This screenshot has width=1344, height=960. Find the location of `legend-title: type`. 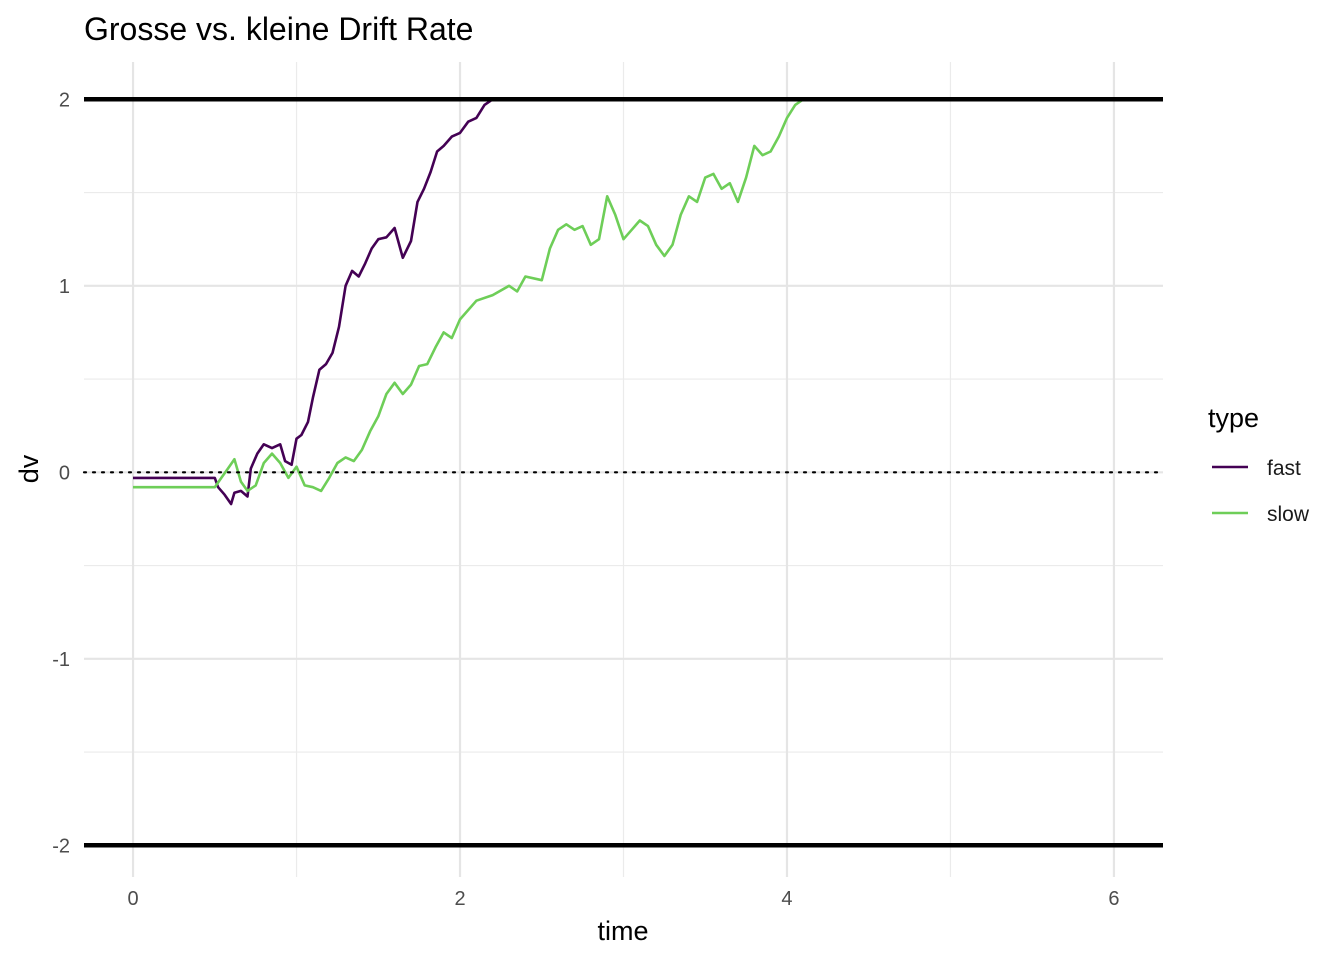

legend-title: type is located at coordinates (1233, 418).